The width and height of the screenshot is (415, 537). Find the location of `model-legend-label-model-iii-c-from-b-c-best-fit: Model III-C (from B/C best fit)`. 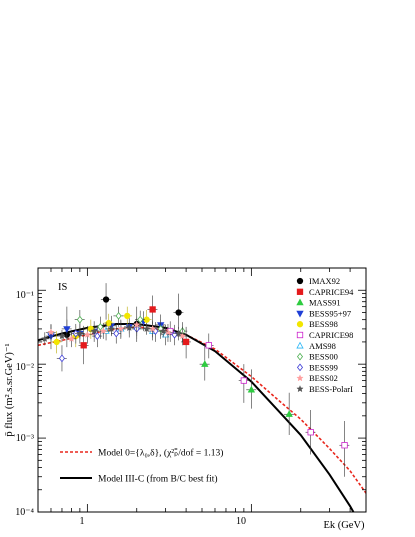

model-legend-label-model-iii-c-from-b-c-best-fit: Model III-C (from B/C best fit) is located at coordinates (158, 479).